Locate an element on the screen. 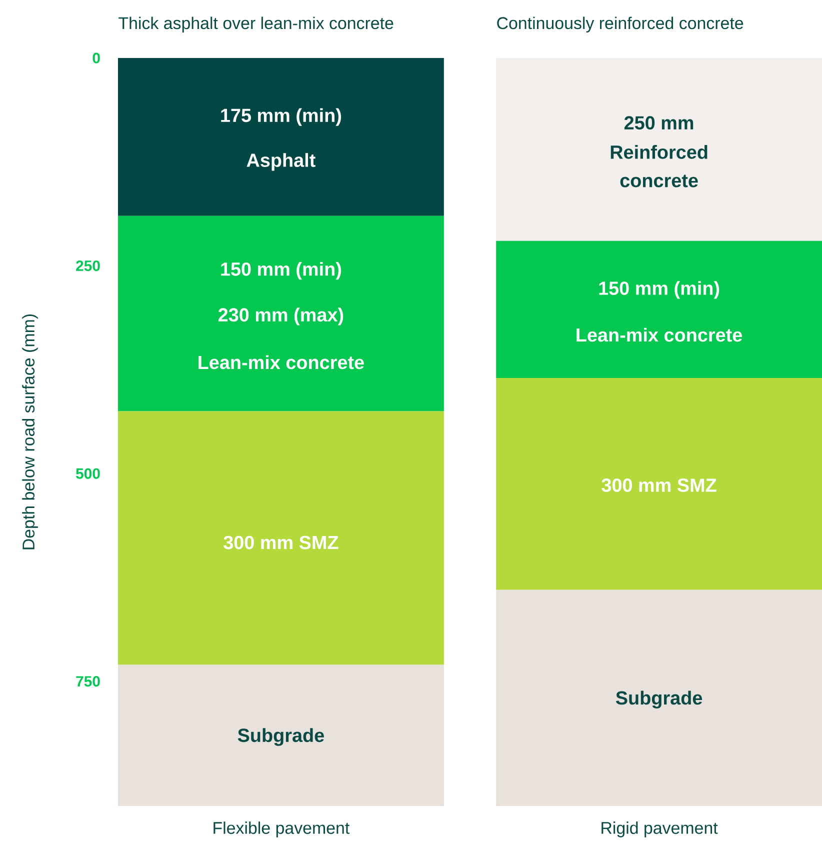  x-tick-label: Flexible pavement is located at coordinates (282, 830).